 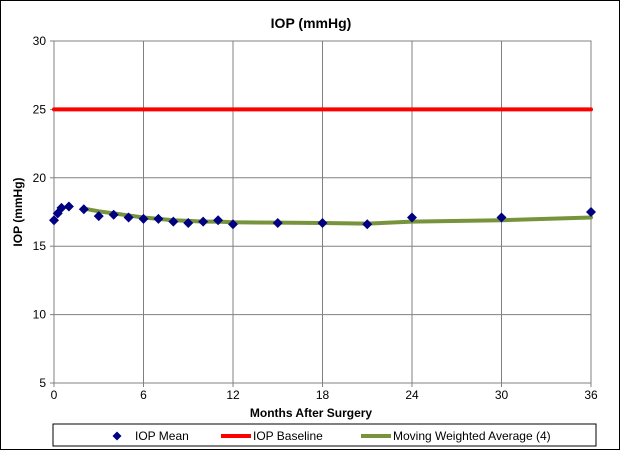 What do you see at coordinates (233, 395) in the screenshot?
I see `x-tick-label: 12` at bounding box center [233, 395].